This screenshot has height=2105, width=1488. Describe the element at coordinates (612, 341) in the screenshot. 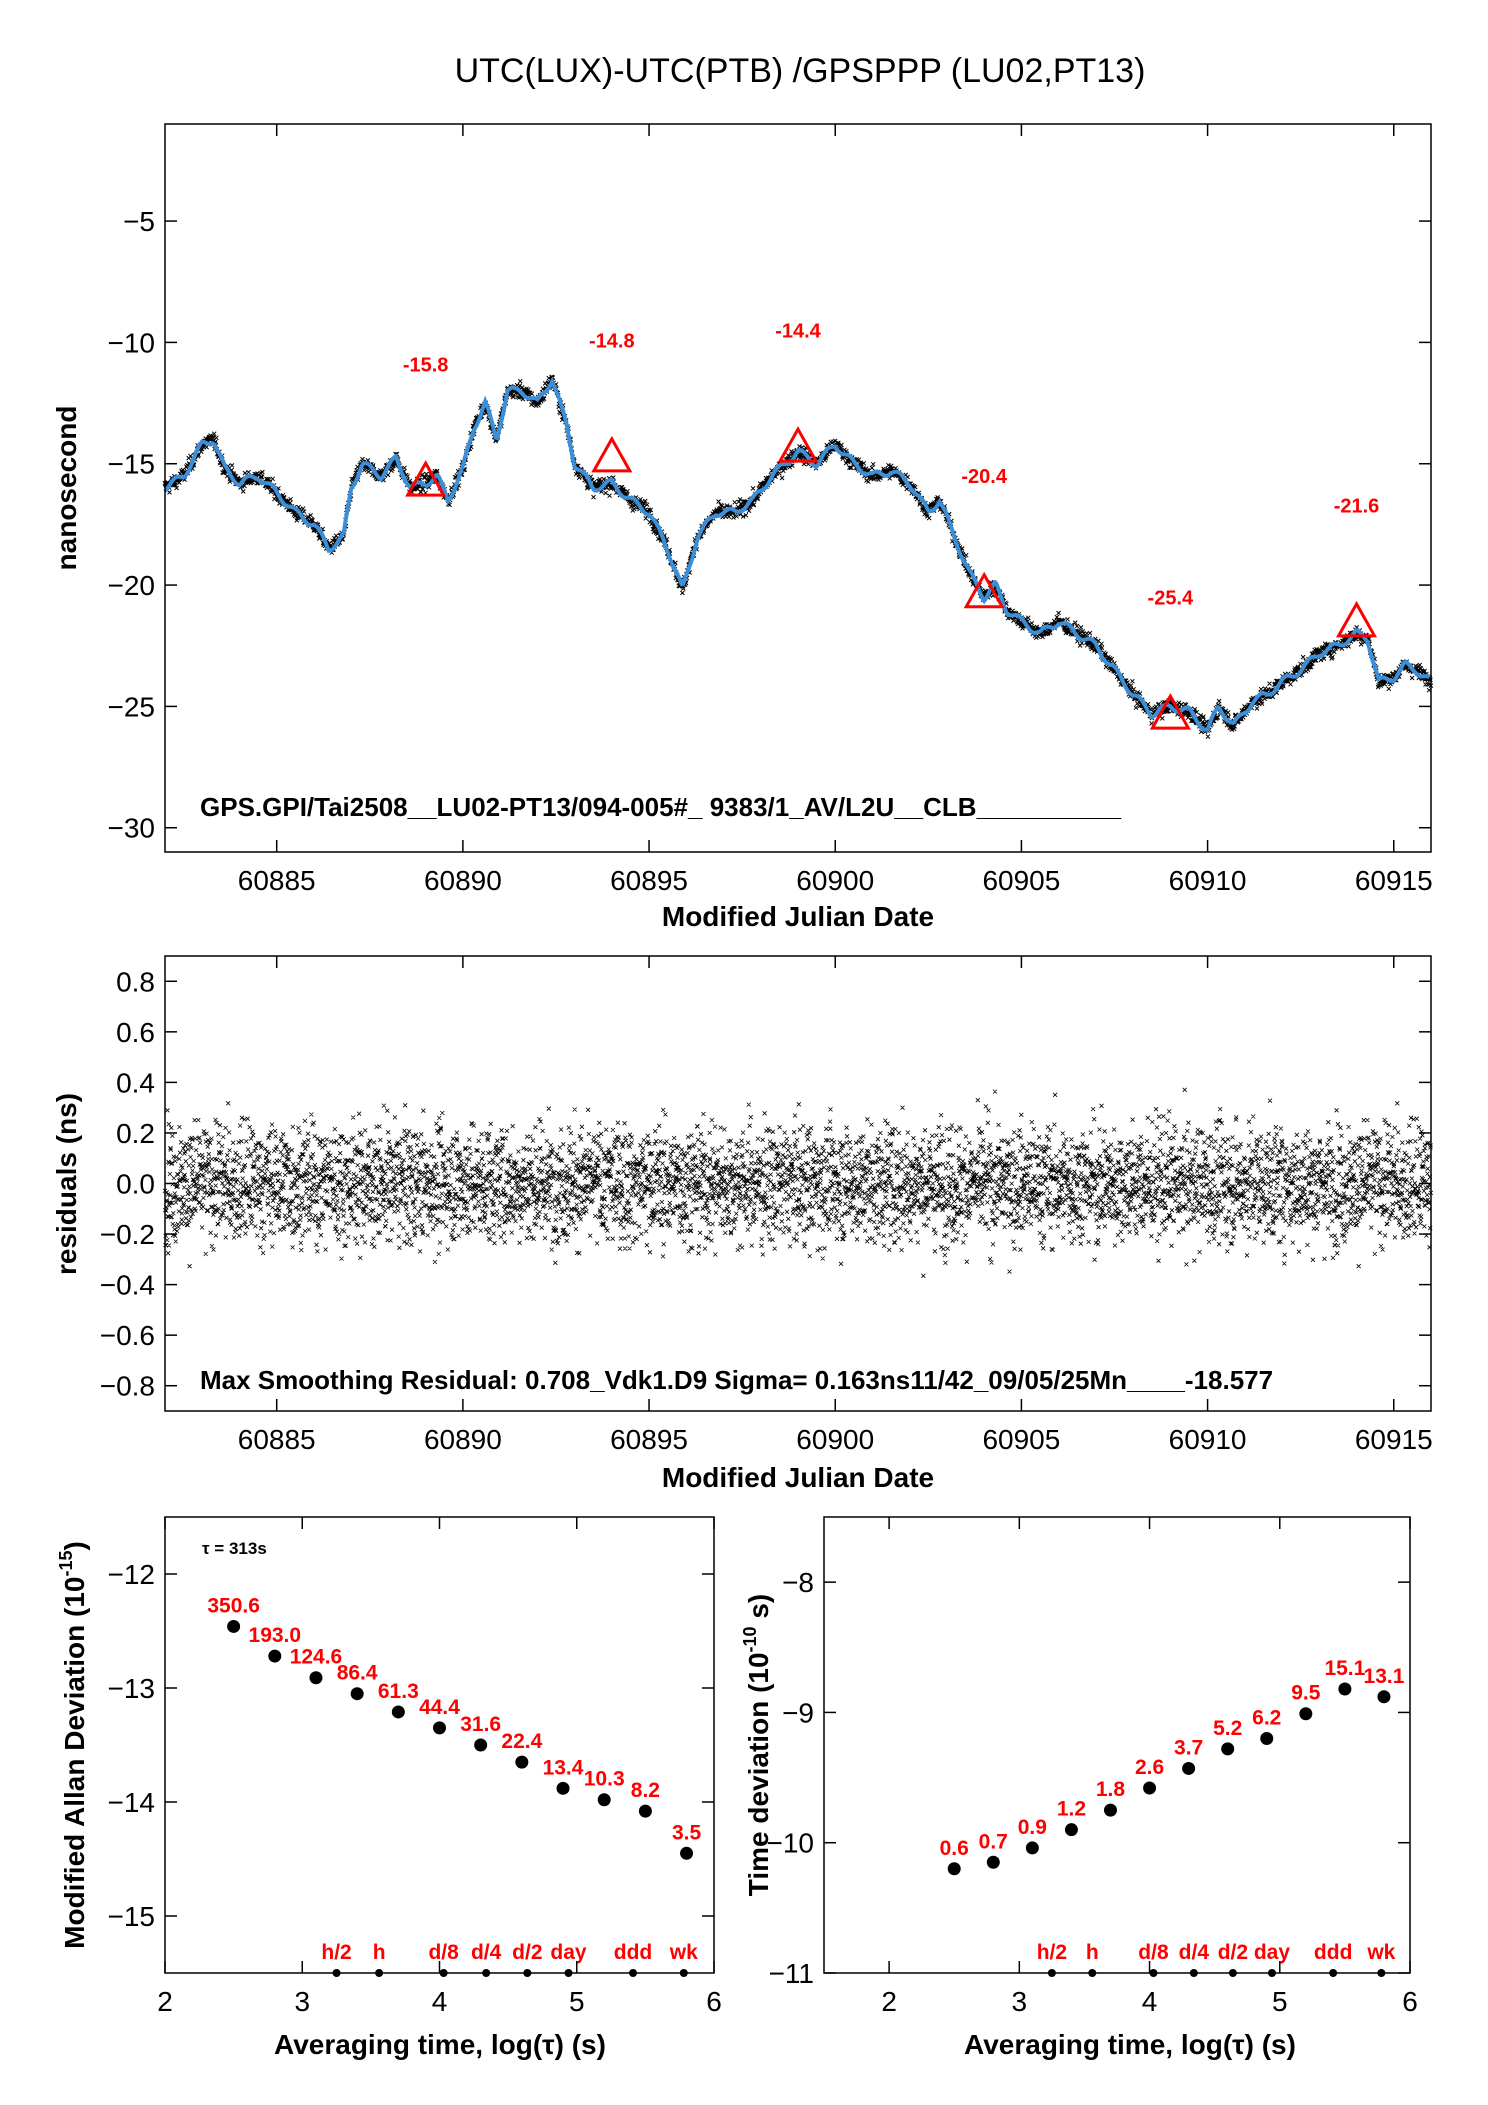

I see `calibration-marker-label: -14.8` at that location.